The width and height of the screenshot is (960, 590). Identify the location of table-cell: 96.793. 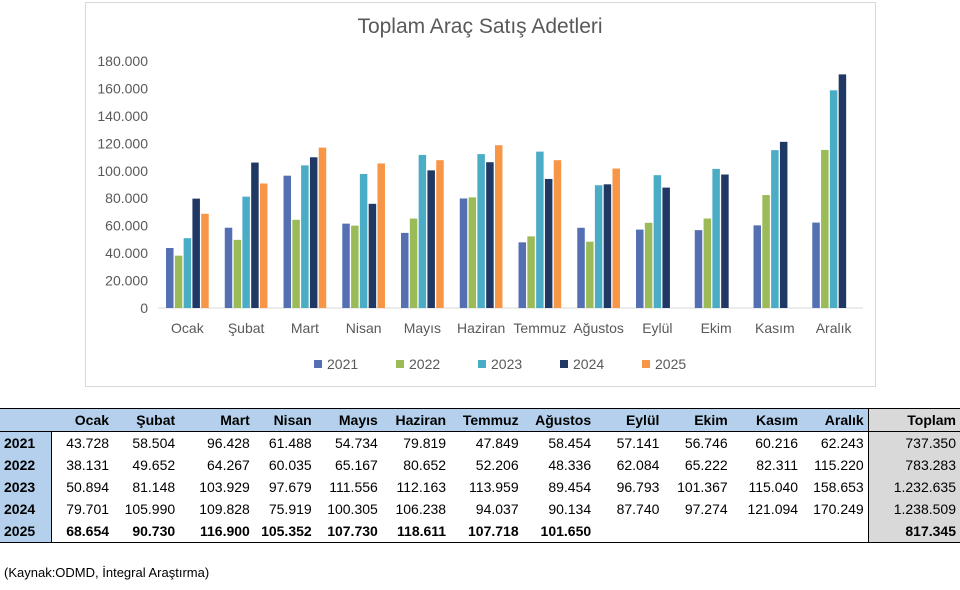
(638, 487).